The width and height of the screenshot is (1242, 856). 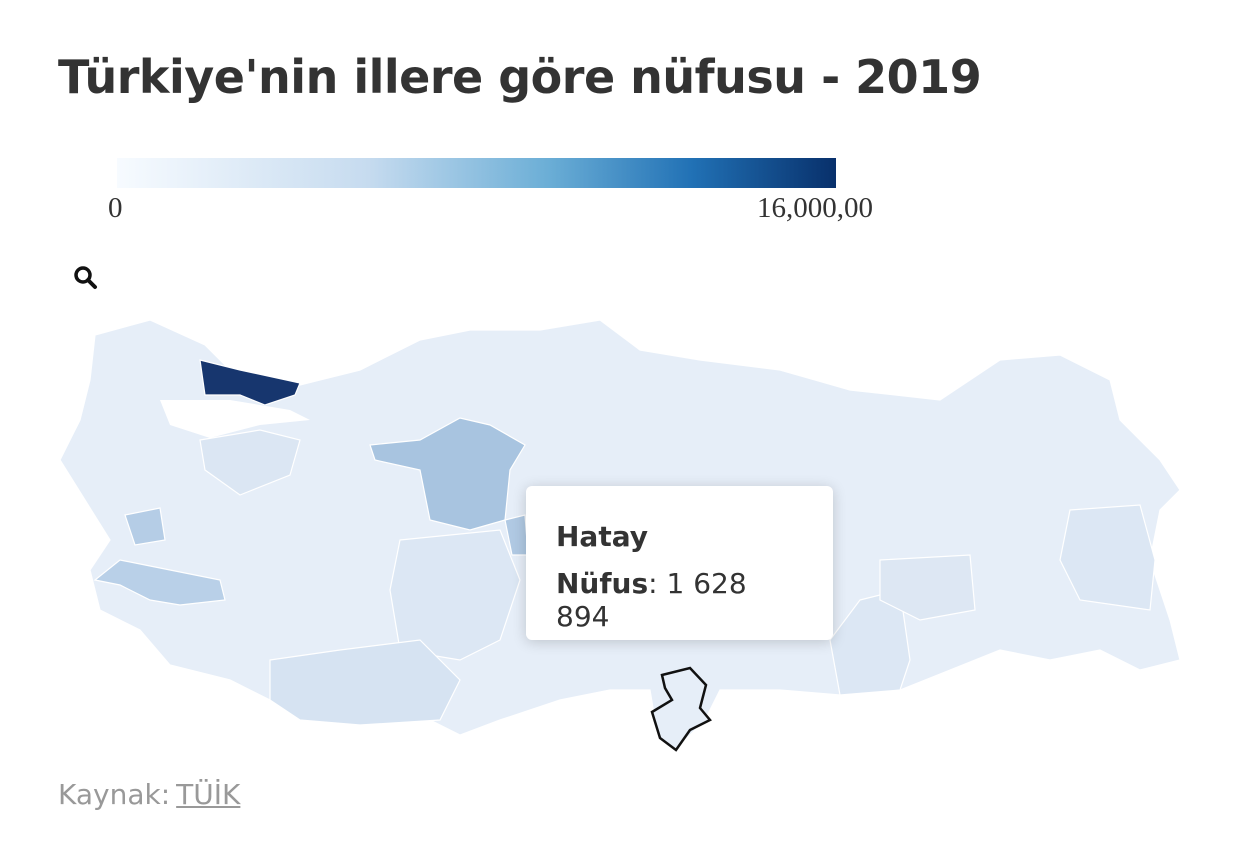 I want to click on source-link: TÜİK, so click(x=208, y=794).